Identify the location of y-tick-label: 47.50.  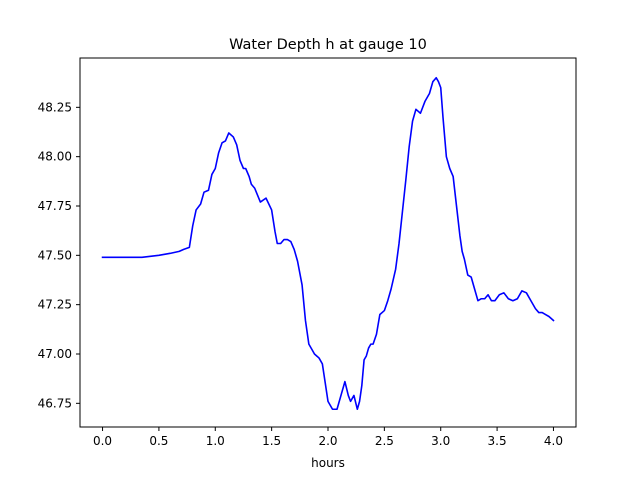
(55, 255).